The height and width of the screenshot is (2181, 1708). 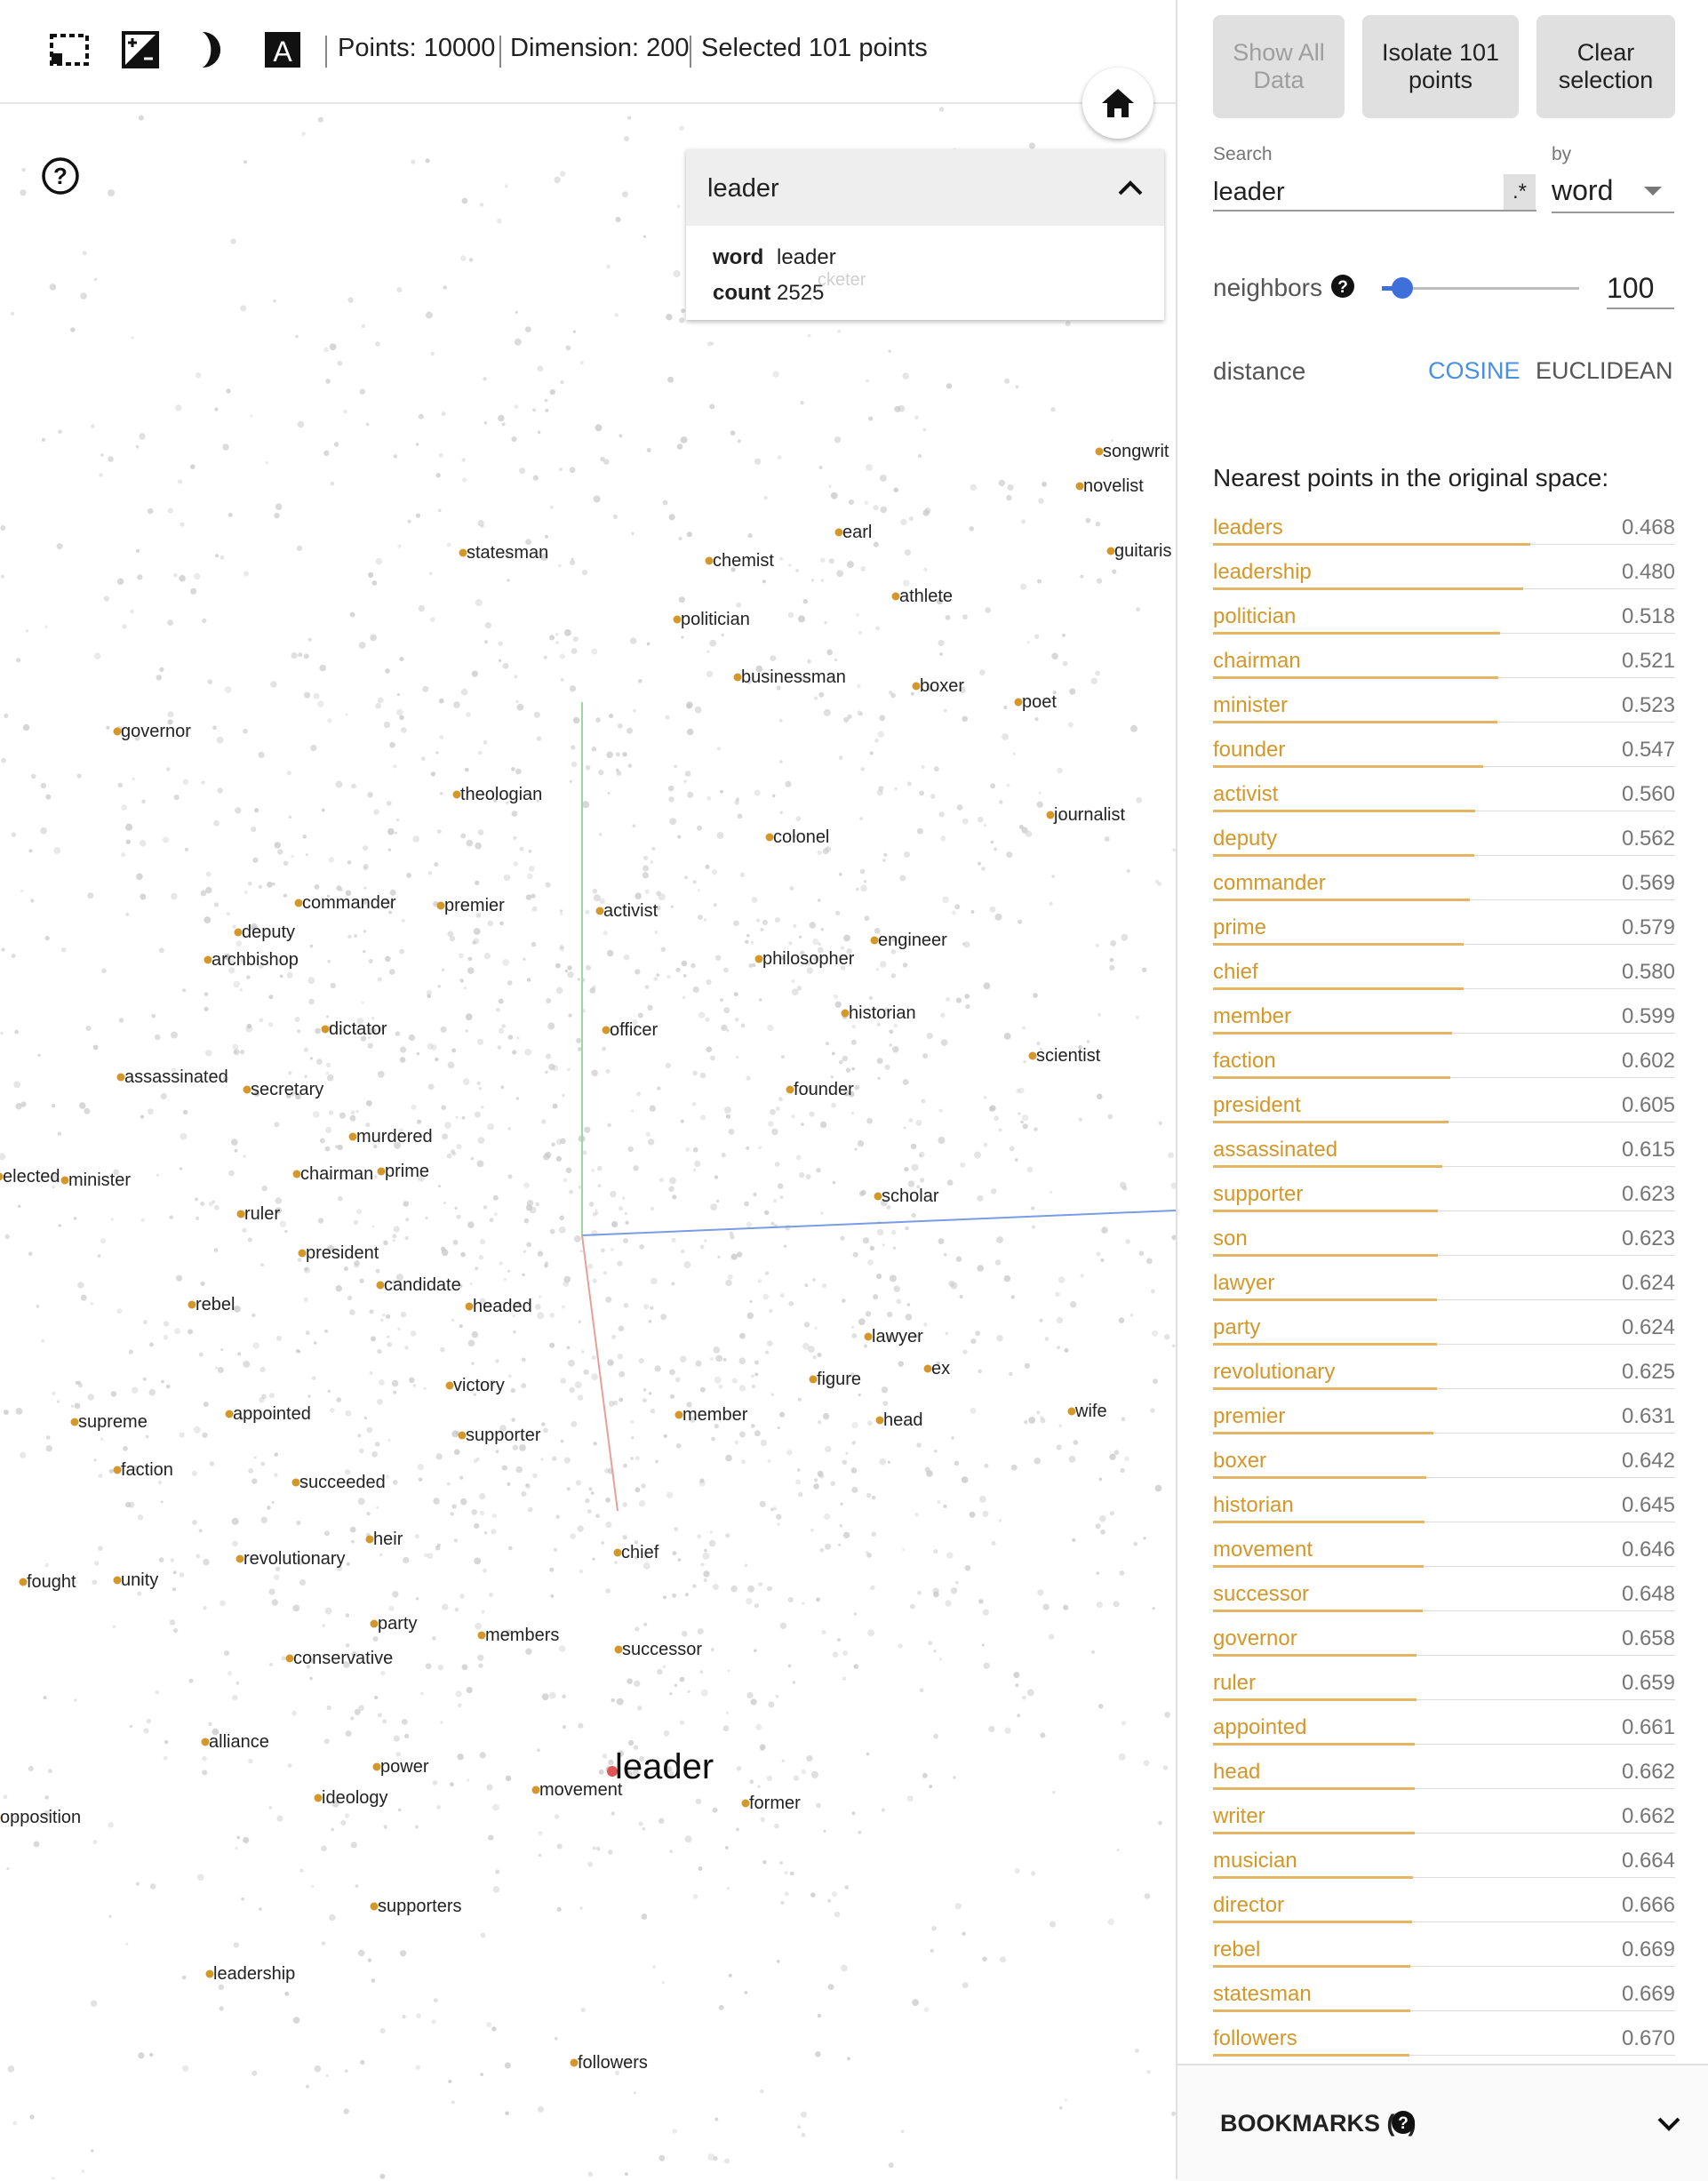 What do you see at coordinates (925, 187) in the screenshot?
I see `card-header: leader` at bounding box center [925, 187].